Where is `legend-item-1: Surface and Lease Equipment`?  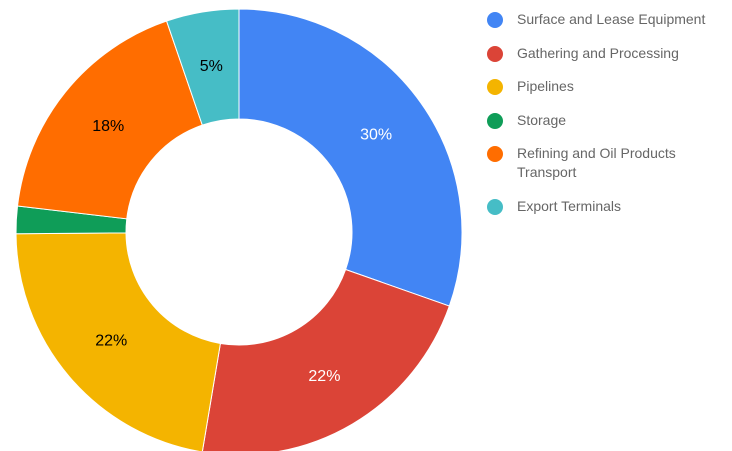 legend-item-1: Surface and Lease Equipment is located at coordinates (607, 19).